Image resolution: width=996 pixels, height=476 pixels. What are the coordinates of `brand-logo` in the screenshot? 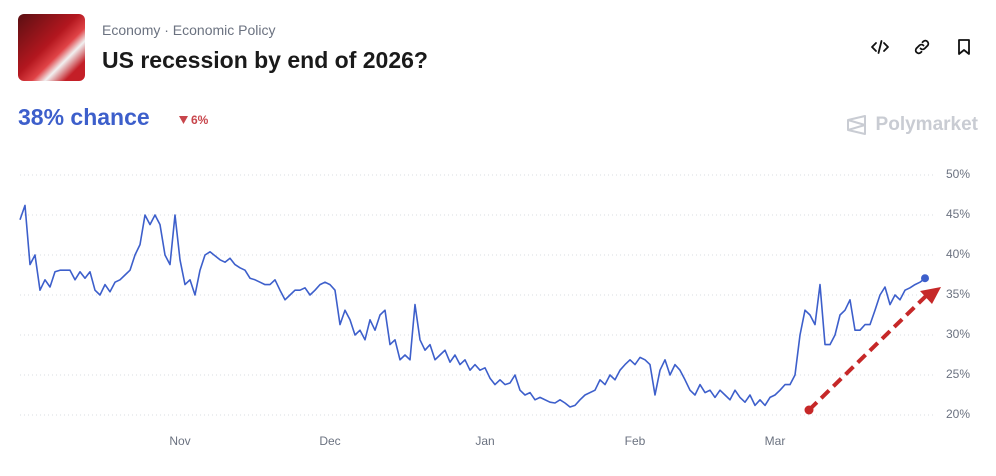 It's located at (856, 125).